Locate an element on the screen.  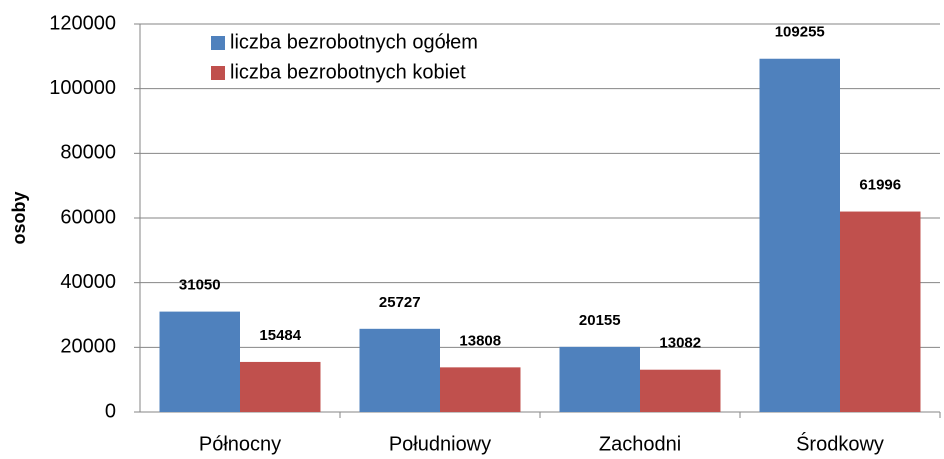
data-label: 109255 is located at coordinates (800, 32).